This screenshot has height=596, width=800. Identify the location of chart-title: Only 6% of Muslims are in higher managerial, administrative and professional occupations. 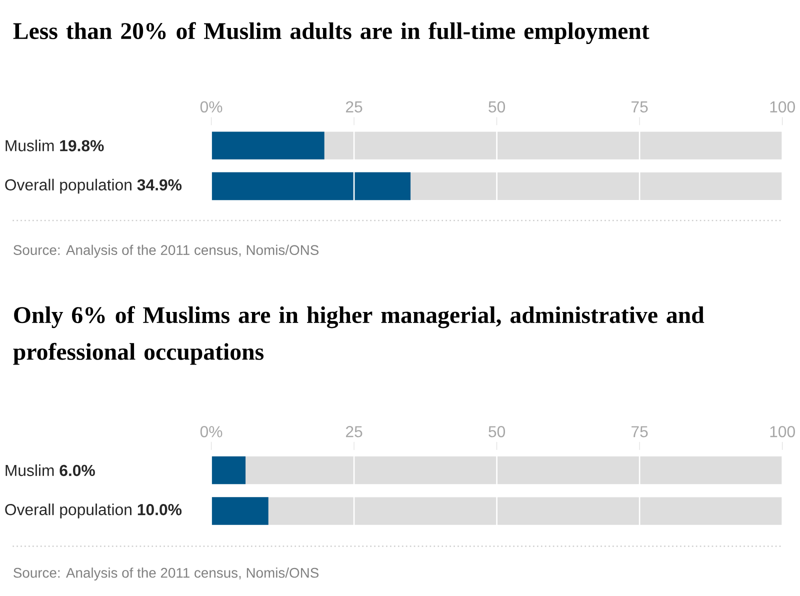
(358, 335).